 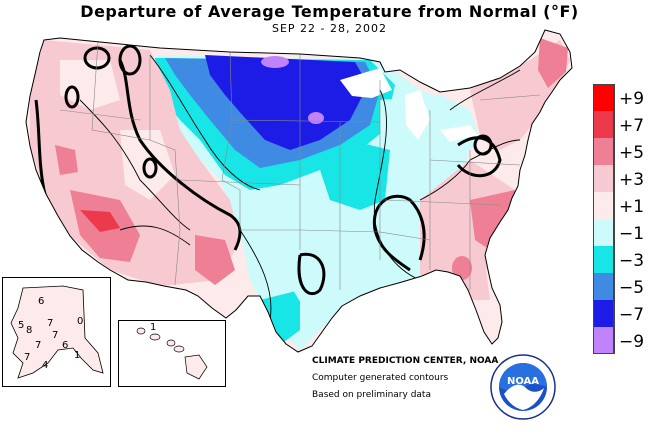 What do you see at coordinates (371, 395) in the screenshot?
I see `credit-line-3: Based on preliminary data` at bounding box center [371, 395].